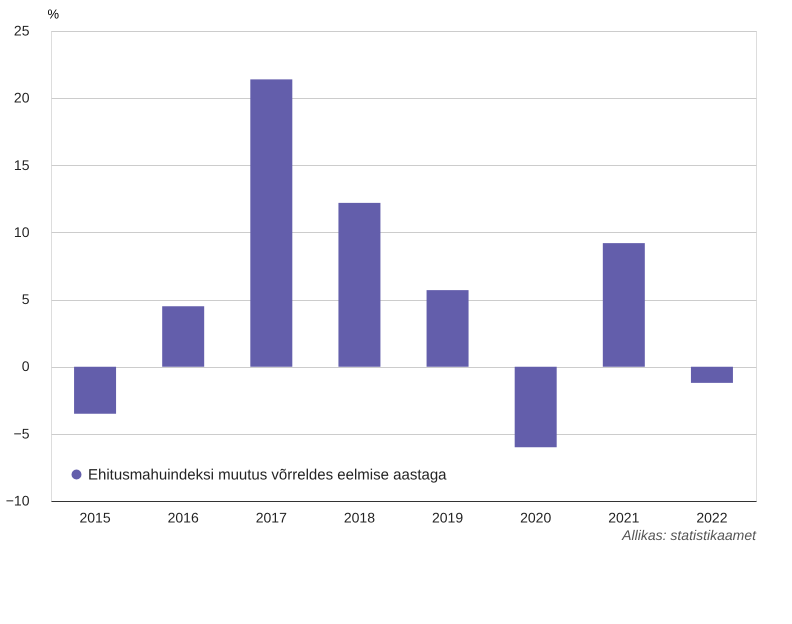  Describe the element at coordinates (22, 232) in the screenshot. I see `y-tick-label: 10` at that location.